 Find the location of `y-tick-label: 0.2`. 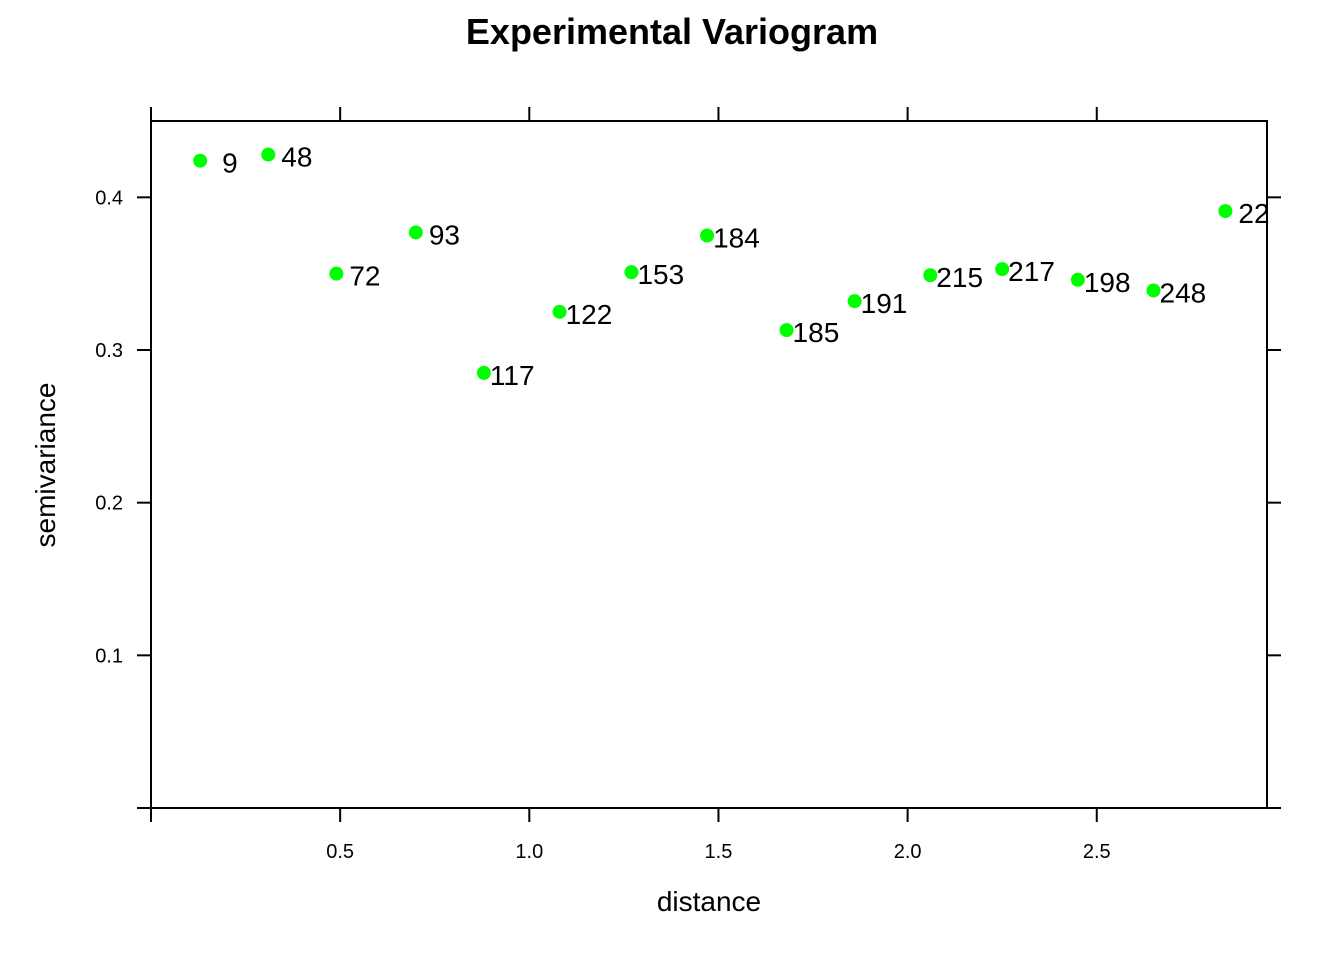

y-tick-label: 0.2 is located at coordinates (109, 504).